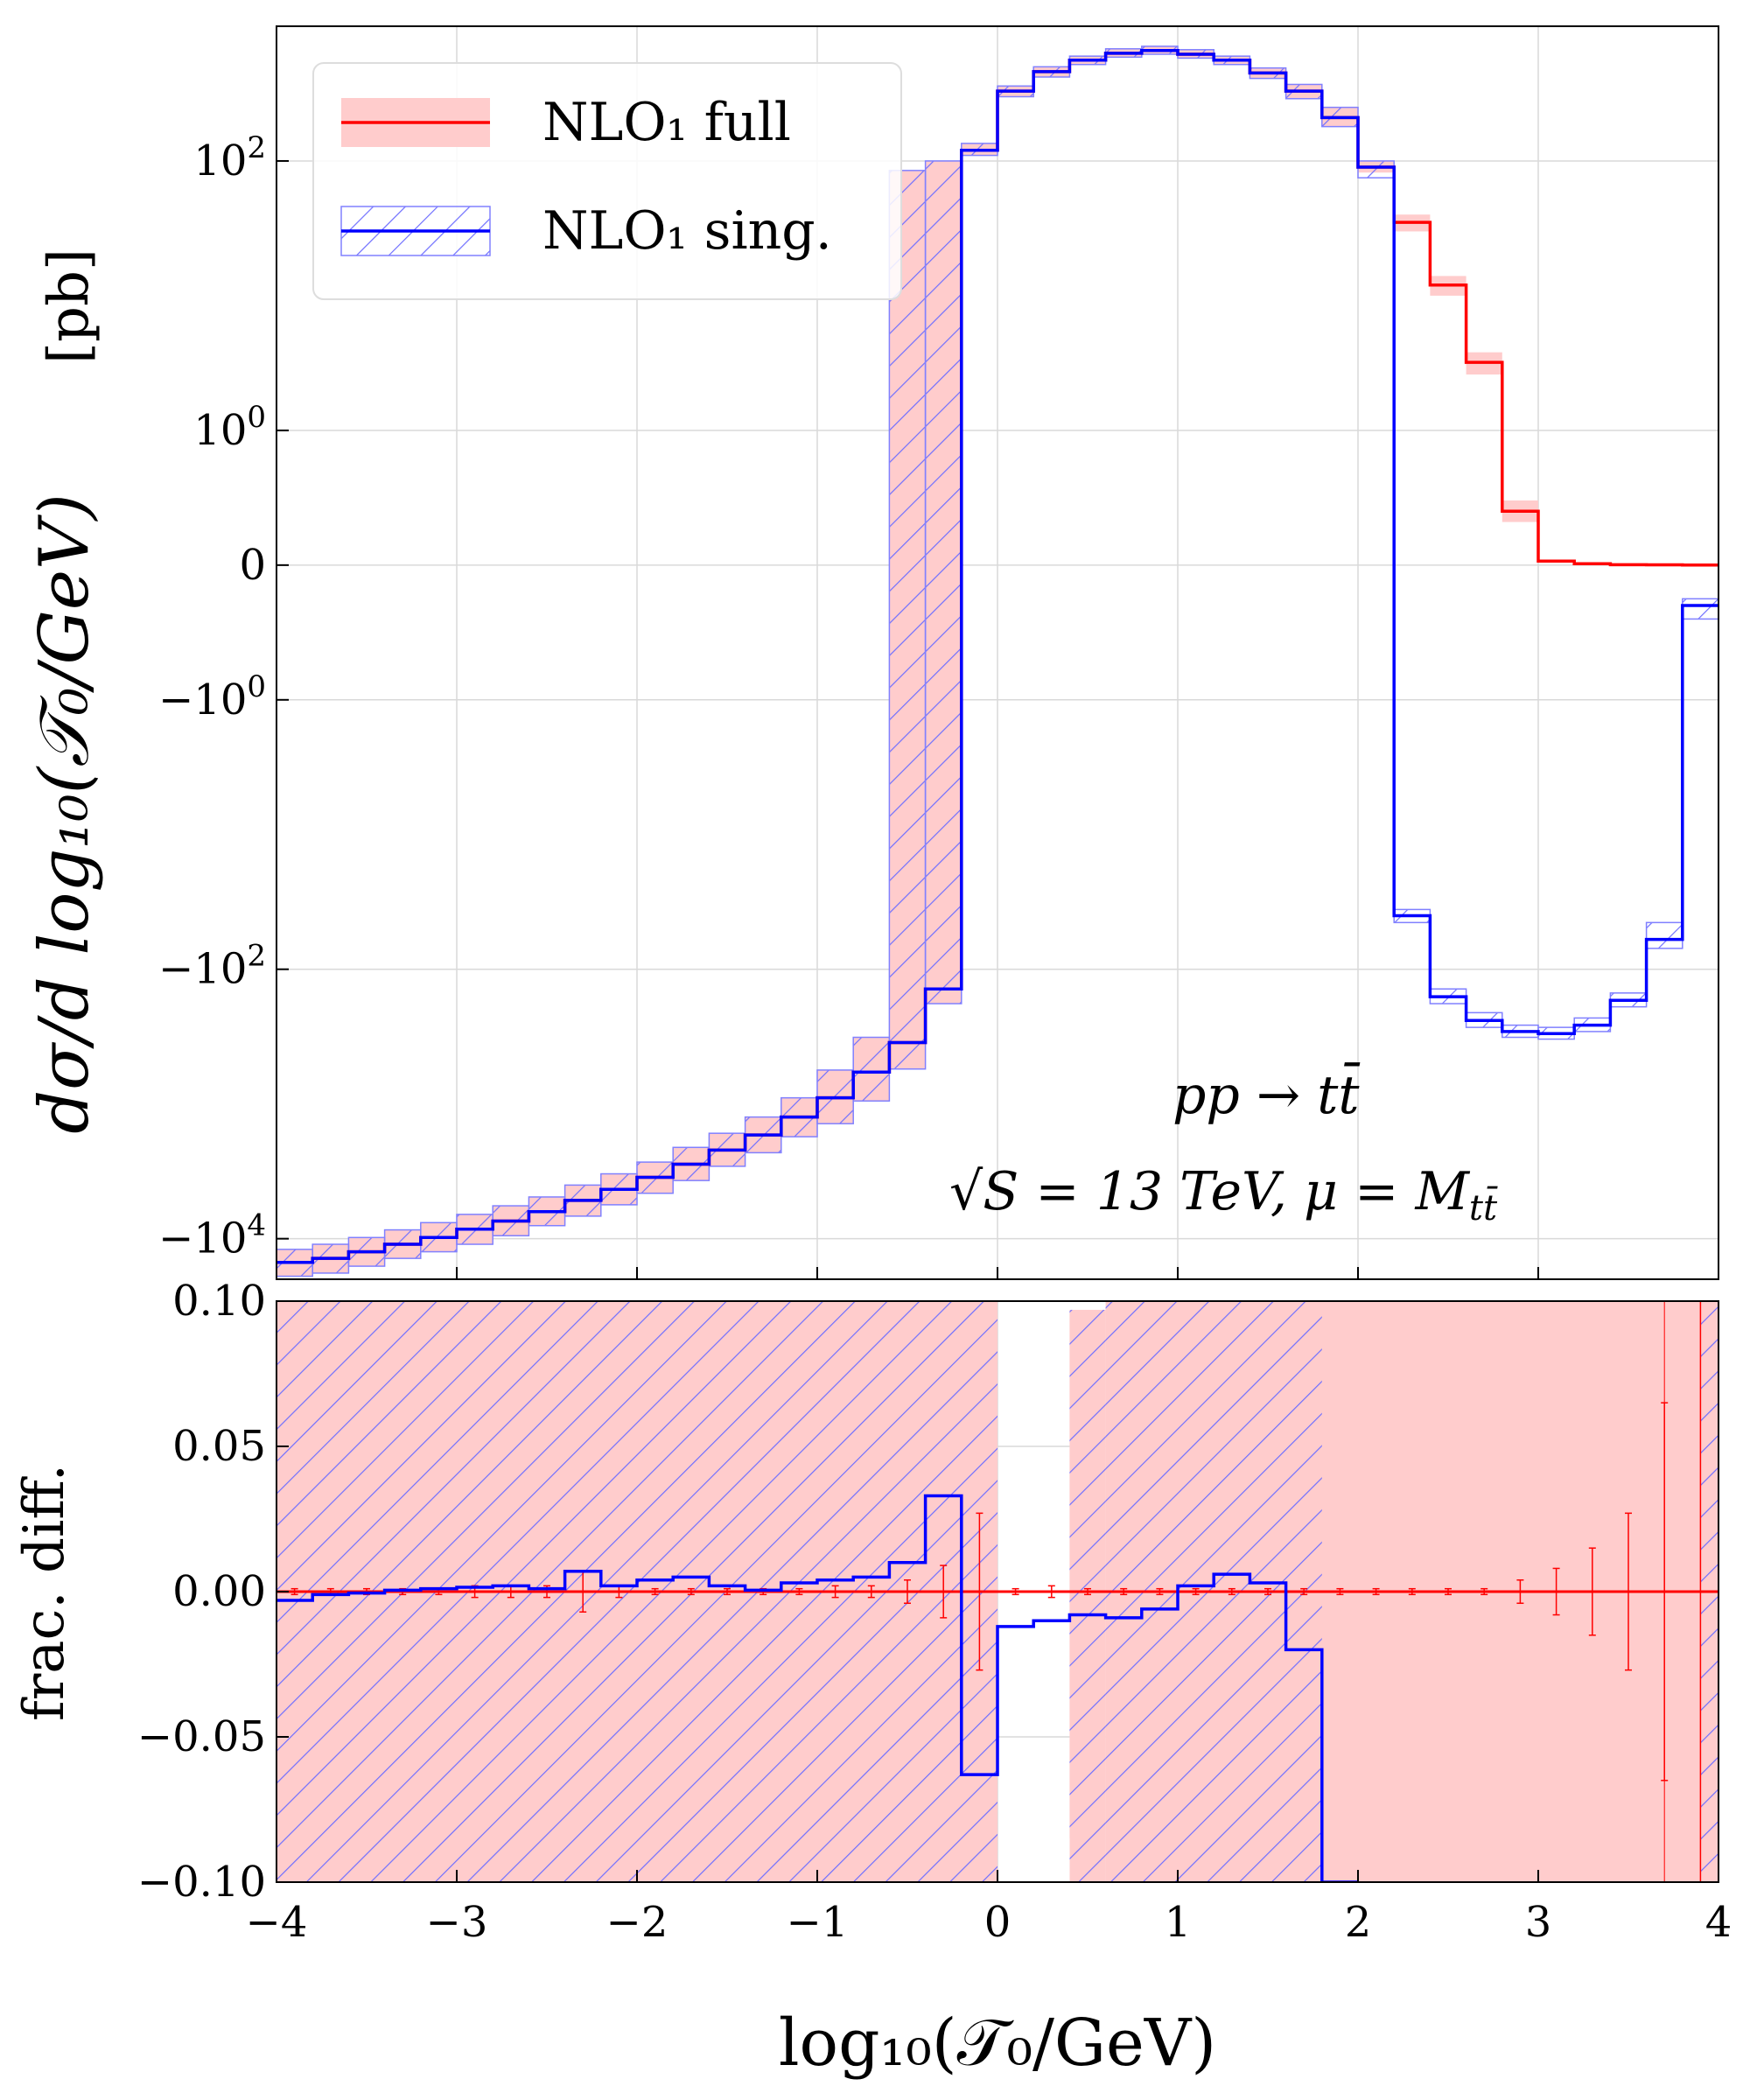  I want to click on x-tick-label: −1, so click(818, 1922).